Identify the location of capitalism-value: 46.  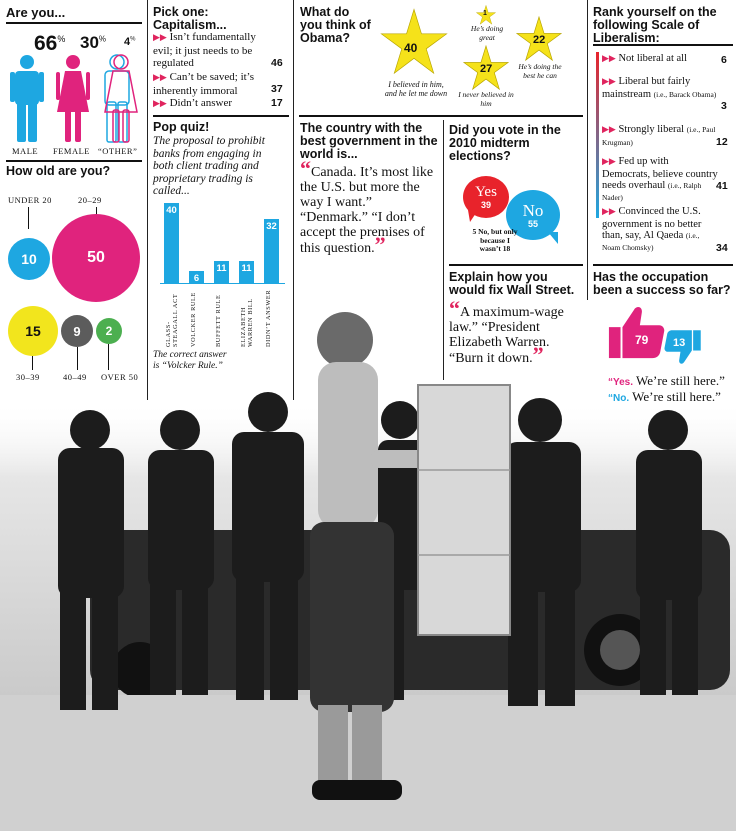
(277, 63).